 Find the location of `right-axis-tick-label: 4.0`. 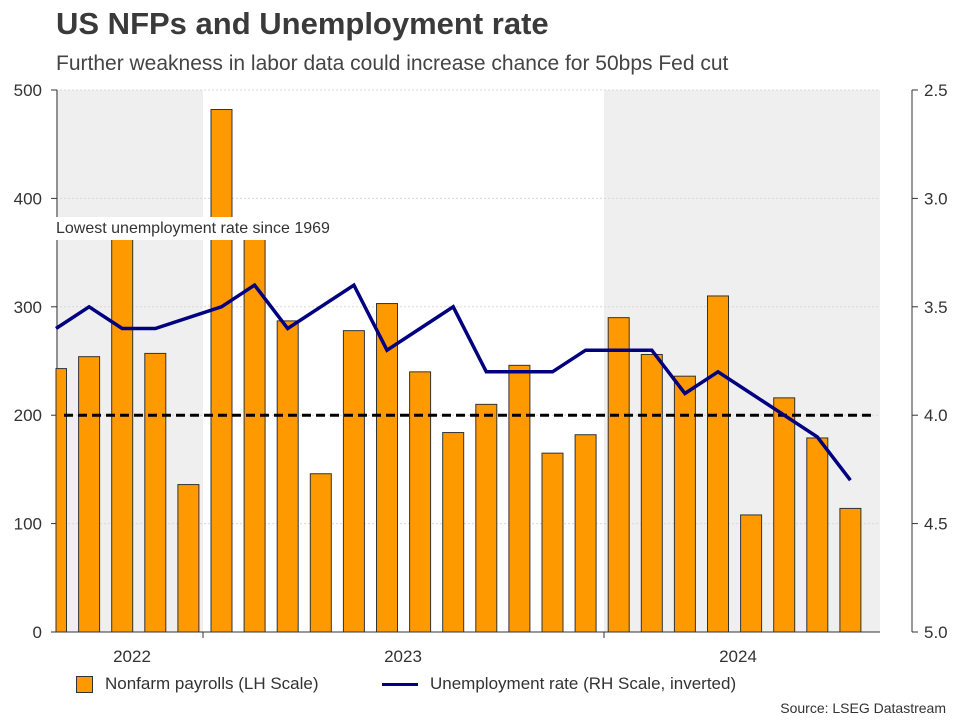

right-axis-tick-label: 4.0 is located at coordinates (936, 415).